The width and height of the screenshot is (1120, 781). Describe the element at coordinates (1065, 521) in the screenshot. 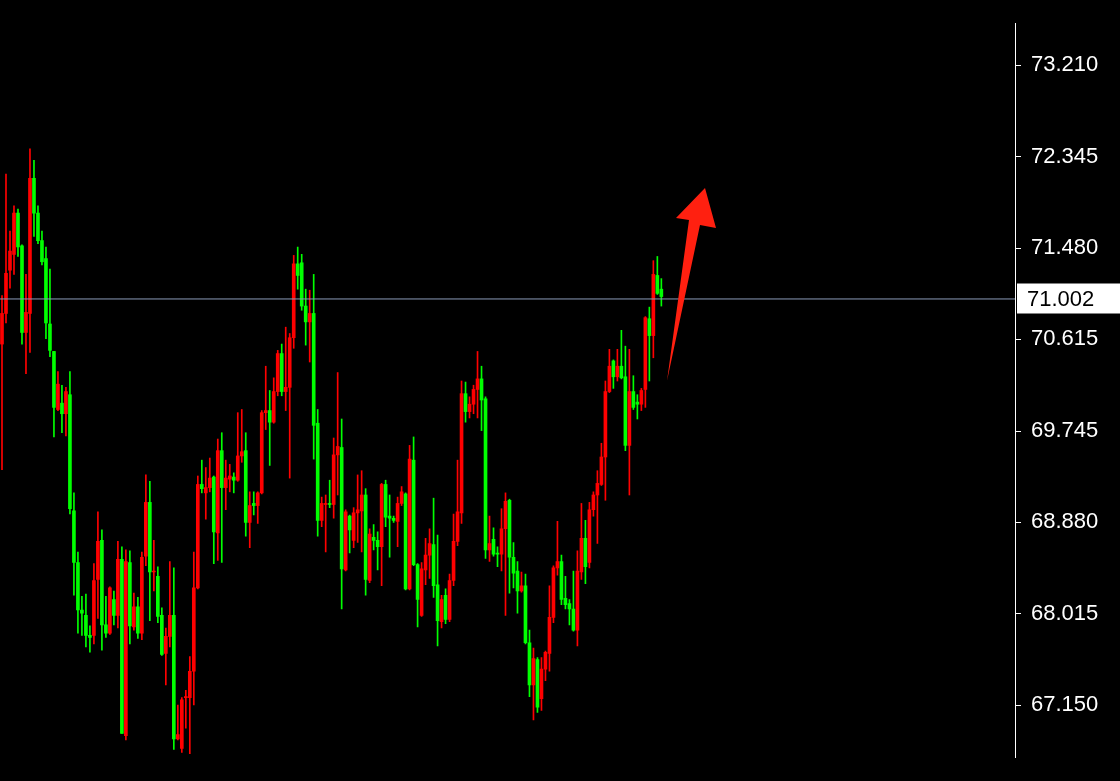

I see `y-tick-label: 68.880` at that location.